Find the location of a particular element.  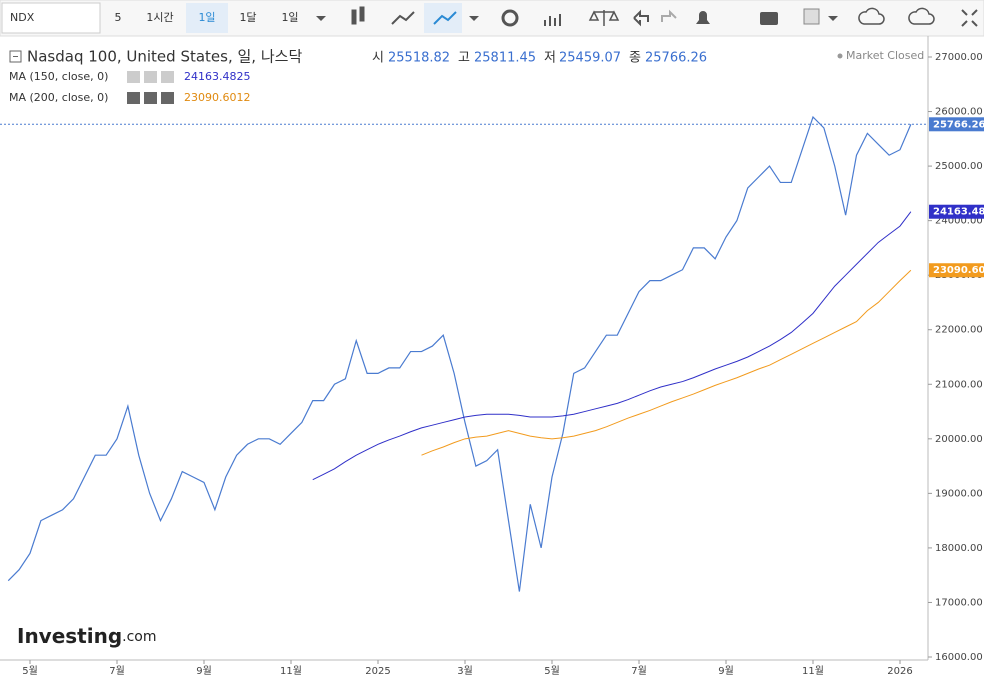

chart-title: Nasdaq 100, United States, 일, 나스닥 is located at coordinates (164, 57).